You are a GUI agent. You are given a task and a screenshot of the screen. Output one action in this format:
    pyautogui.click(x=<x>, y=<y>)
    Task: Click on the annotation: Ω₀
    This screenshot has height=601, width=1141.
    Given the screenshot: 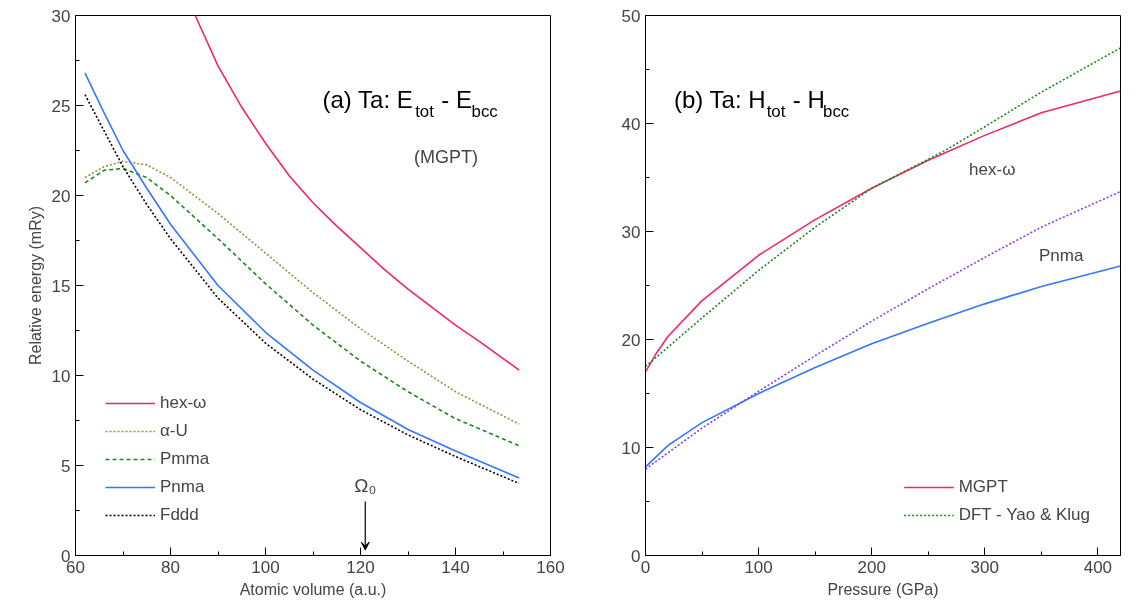 What is the action you would take?
    pyautogui.click(x=365, y=486)
    